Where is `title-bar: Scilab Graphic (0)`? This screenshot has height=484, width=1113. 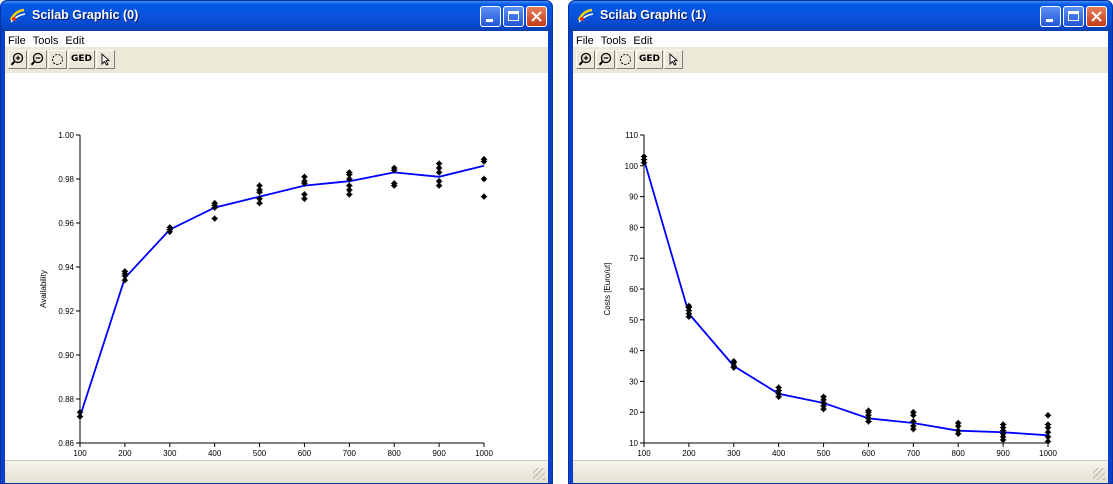 title-bar: Scilab Graphic (0) is located at coordinates (276, 16).